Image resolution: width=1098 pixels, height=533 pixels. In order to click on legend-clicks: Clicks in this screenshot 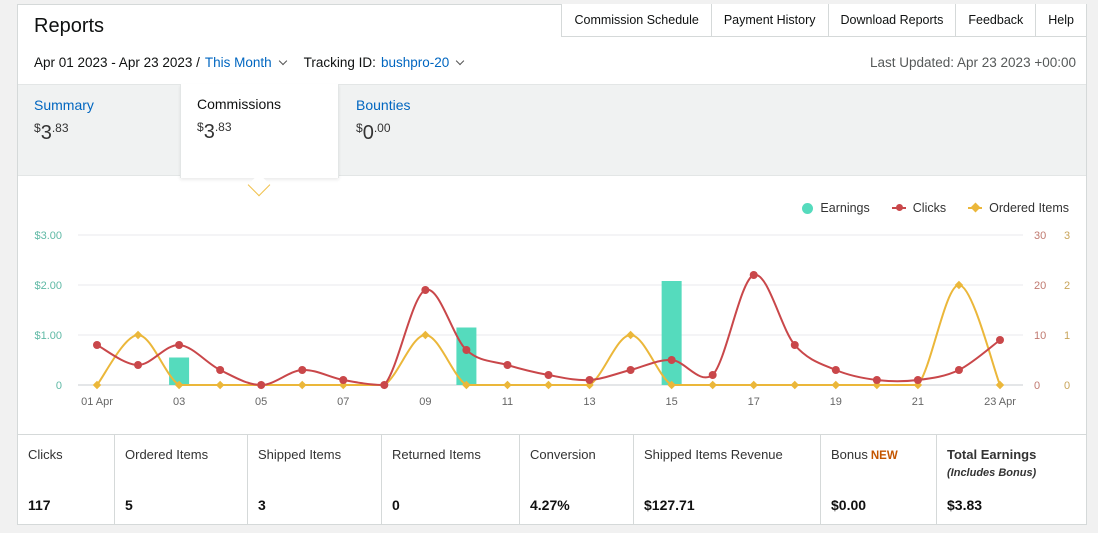, I will do `click(919, 208)`.